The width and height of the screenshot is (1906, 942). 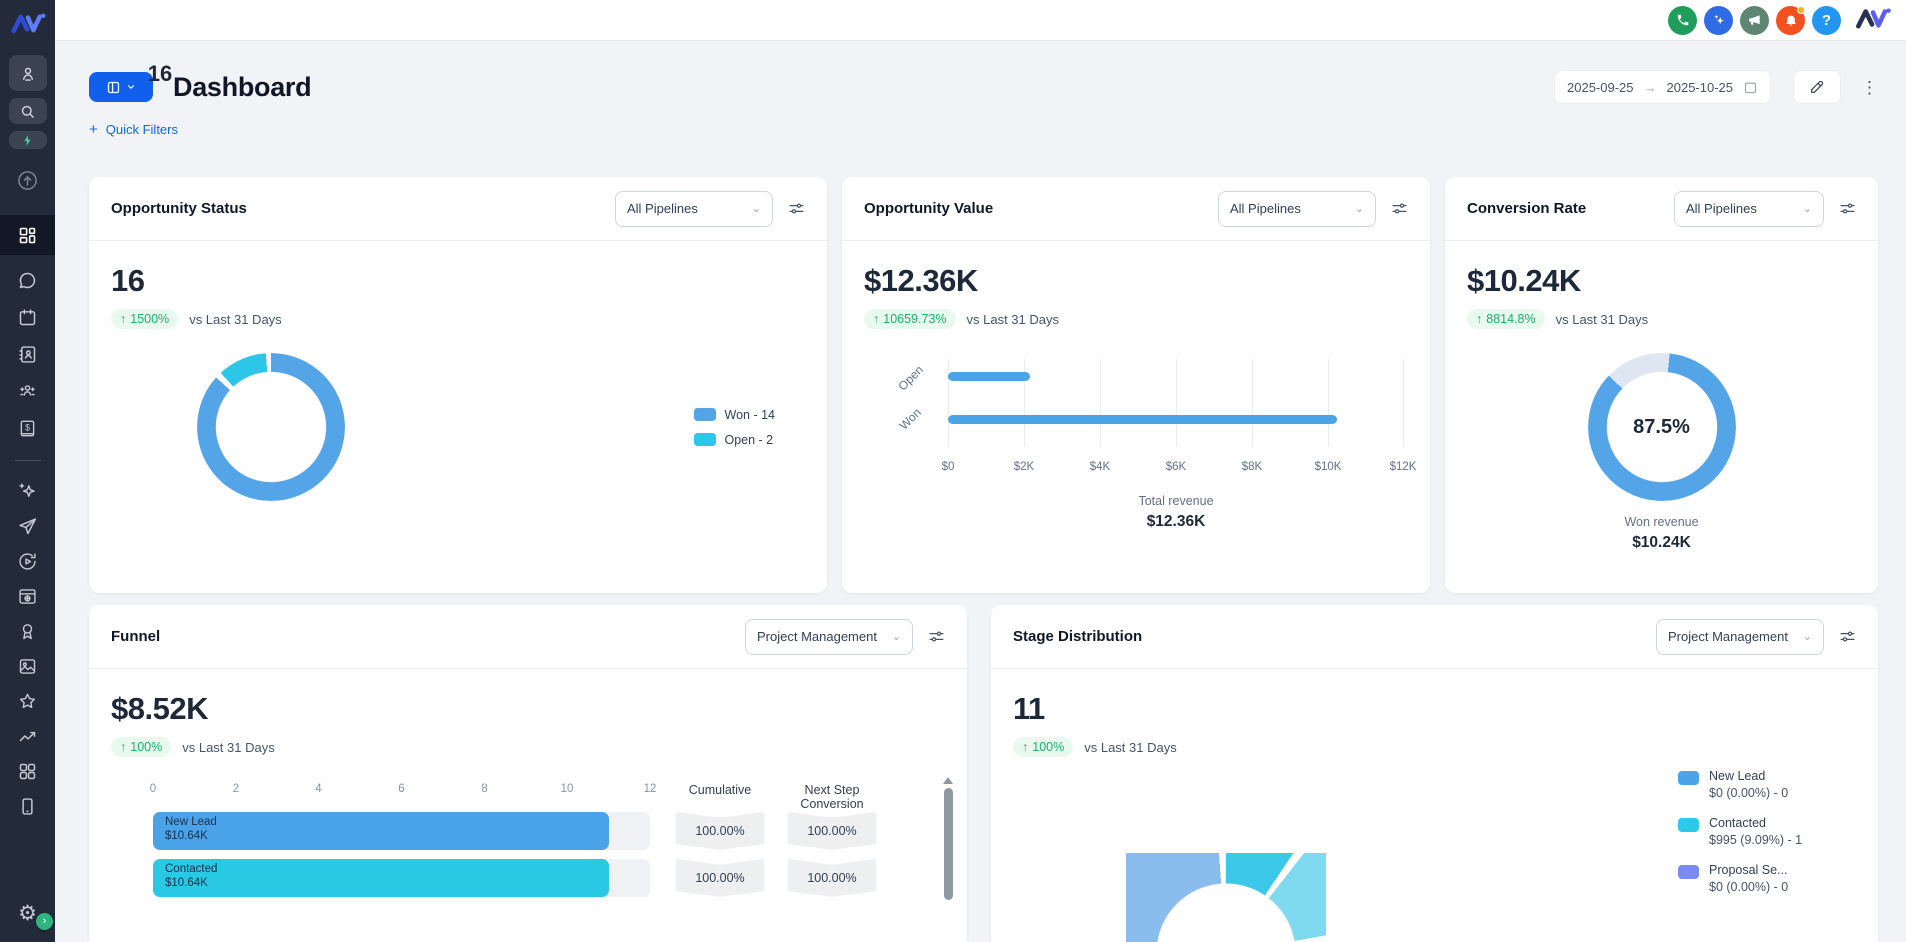 I want to click on search-icon, so click(x=27, y=111).